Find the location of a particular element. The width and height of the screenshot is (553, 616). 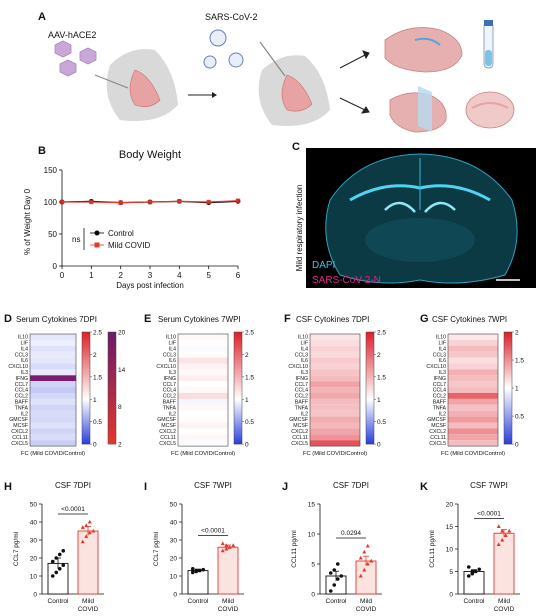

chart-b-legend: Control Mild COVID ns is located at coordinates (111, 239).